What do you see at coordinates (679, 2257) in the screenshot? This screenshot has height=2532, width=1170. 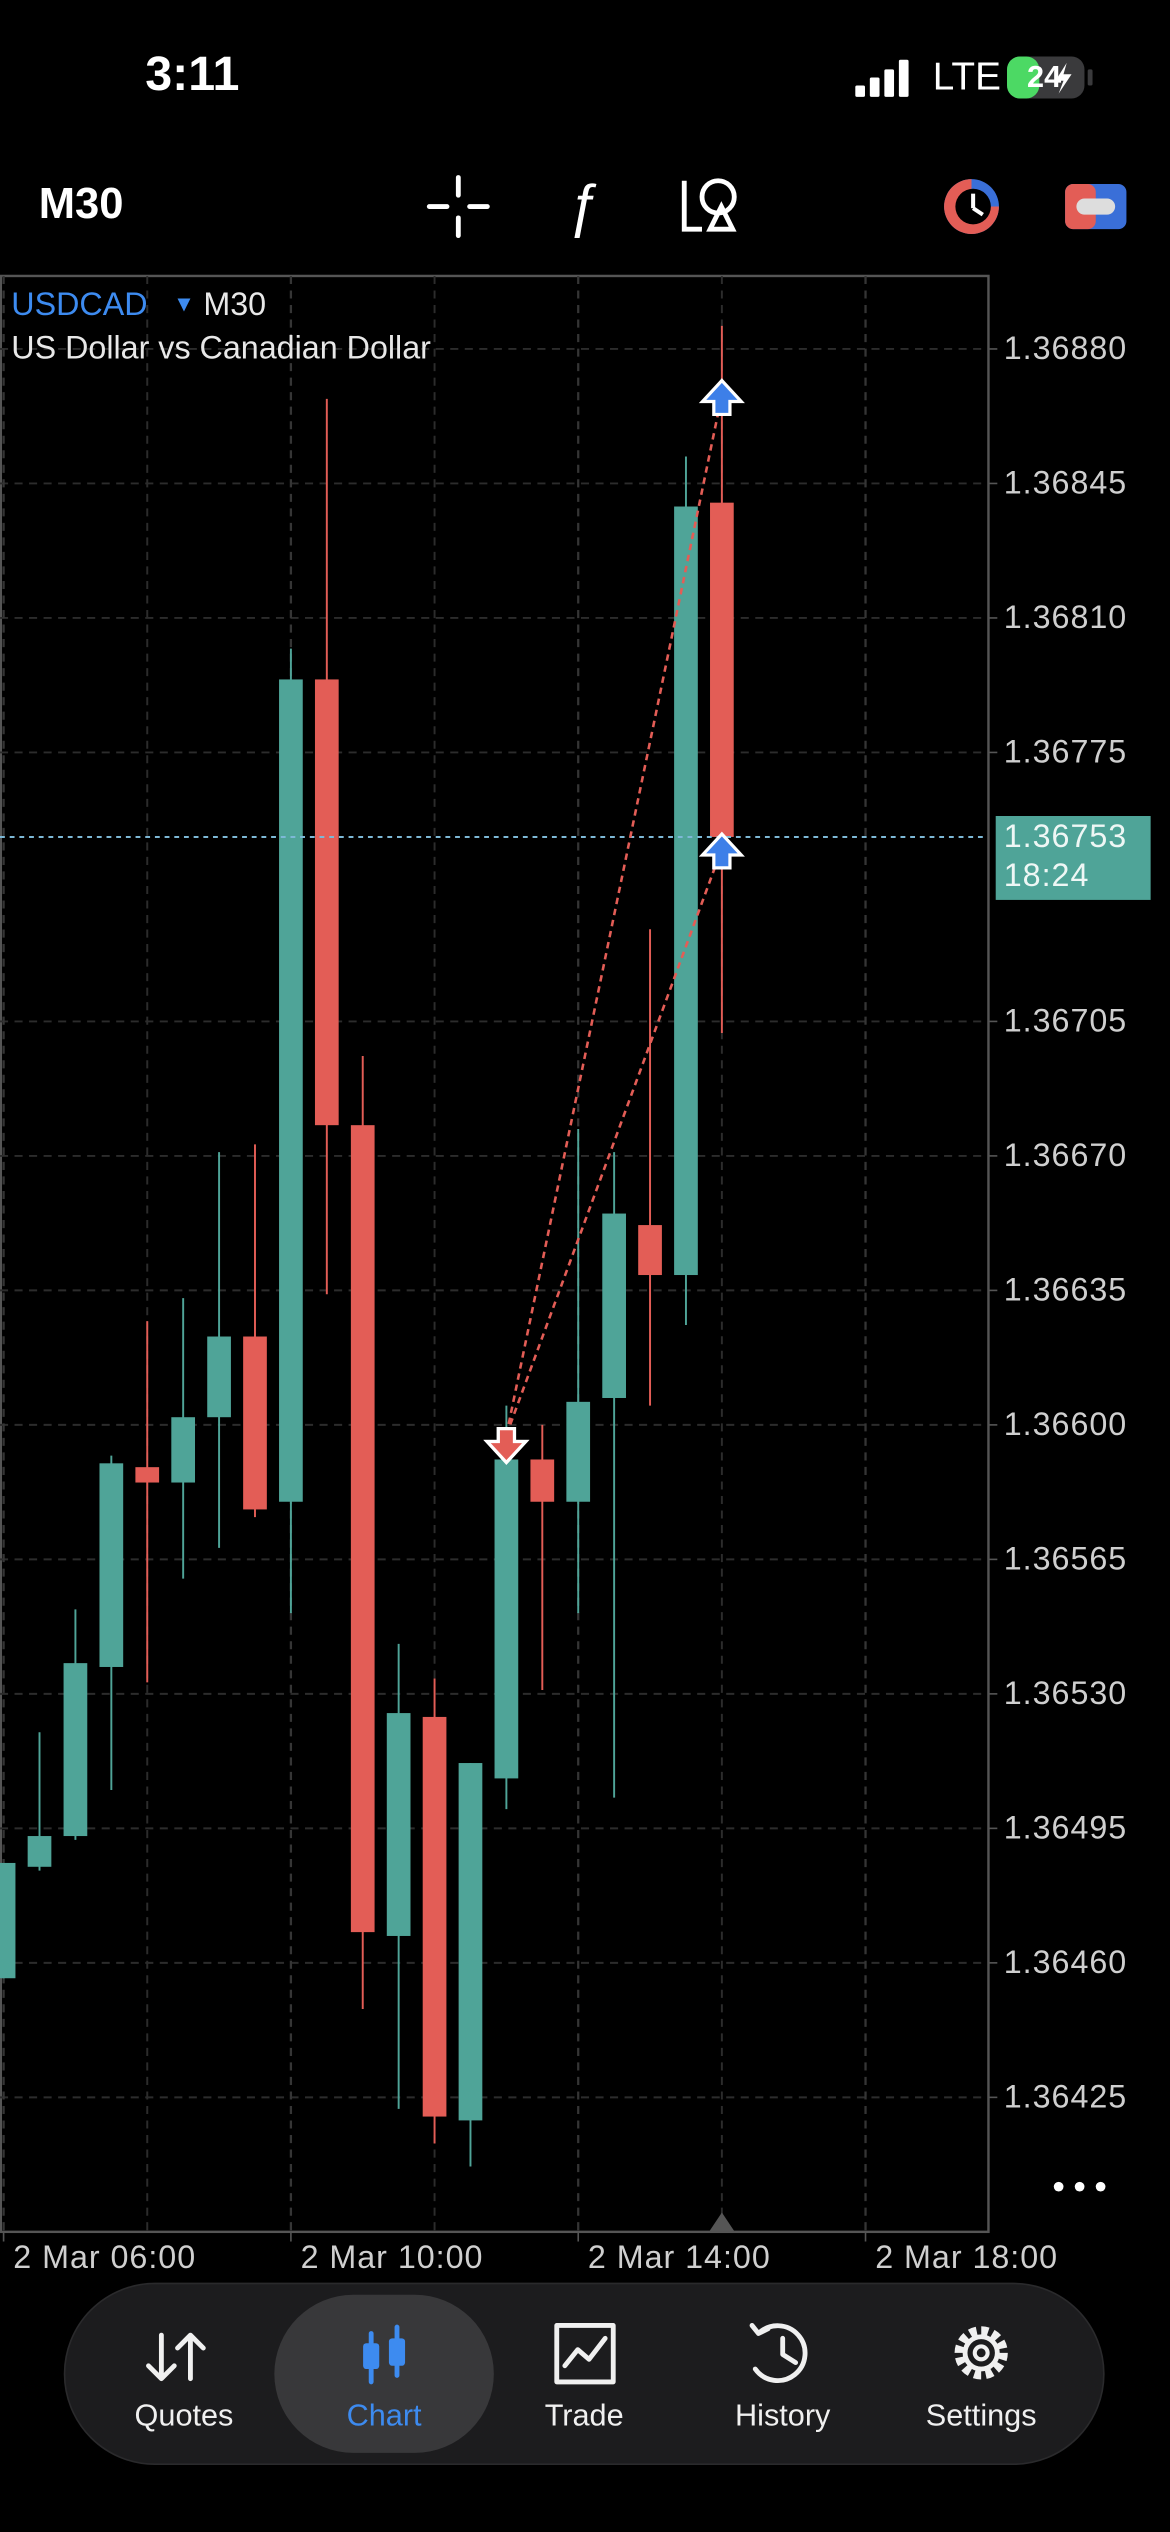 I see `x-tick-label: 2 Mar 14:00` at bounding box center [679, 2257].